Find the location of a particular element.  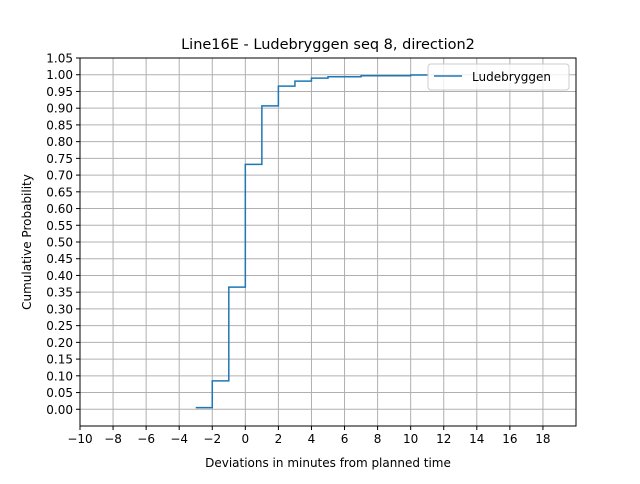

y-tick-label: 0.35 is located at coordinates (59, 293).